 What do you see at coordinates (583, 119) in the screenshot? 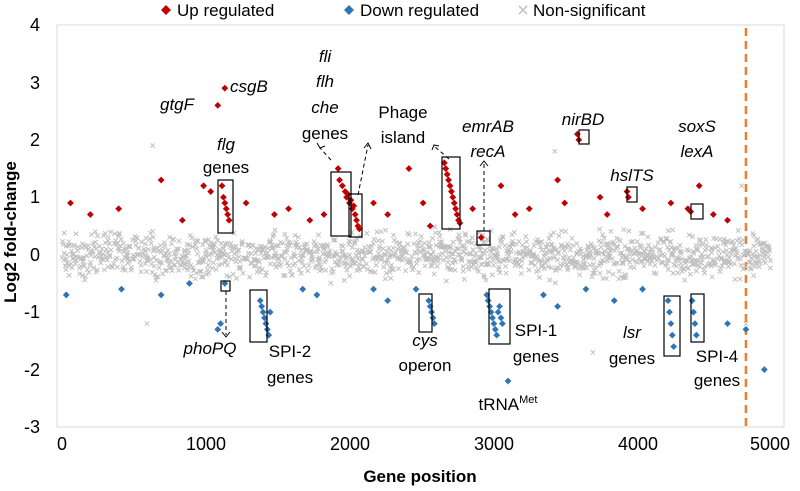
I see `nirBD-label: nirBD` at bounding box center [583, 119].